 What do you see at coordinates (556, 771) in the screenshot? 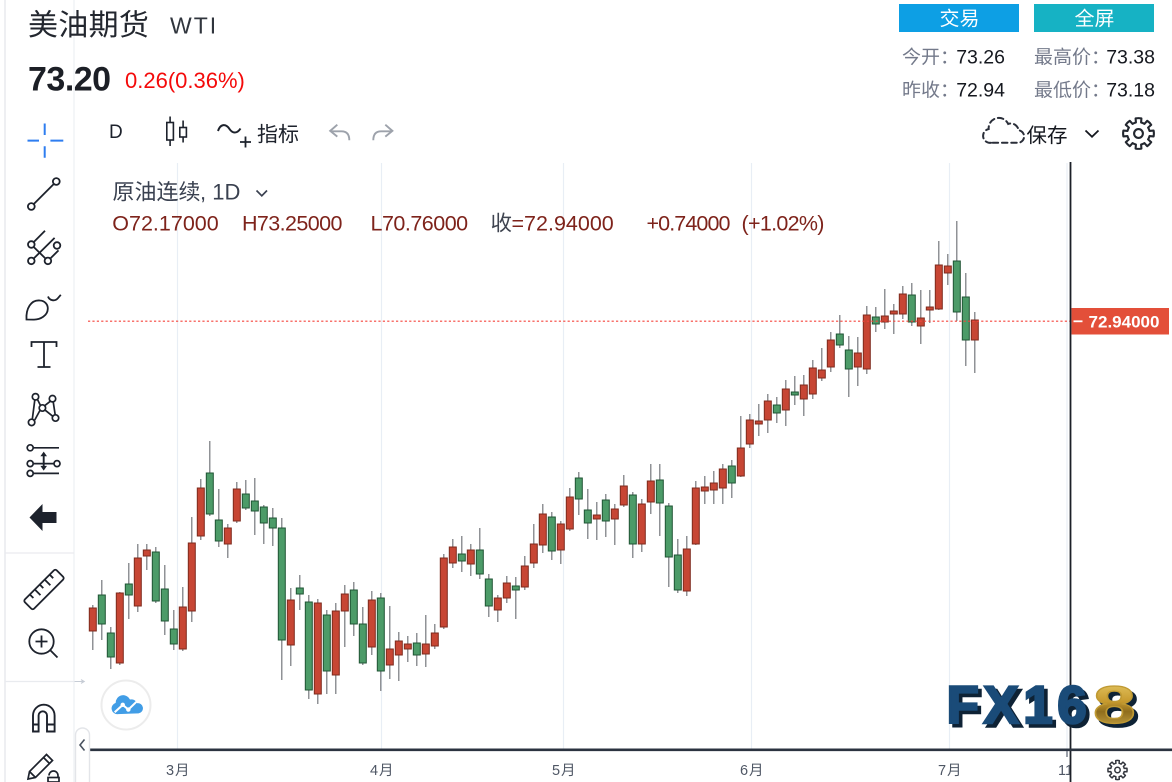
I see `svg-text: 5` at bounding box center [556, 771].